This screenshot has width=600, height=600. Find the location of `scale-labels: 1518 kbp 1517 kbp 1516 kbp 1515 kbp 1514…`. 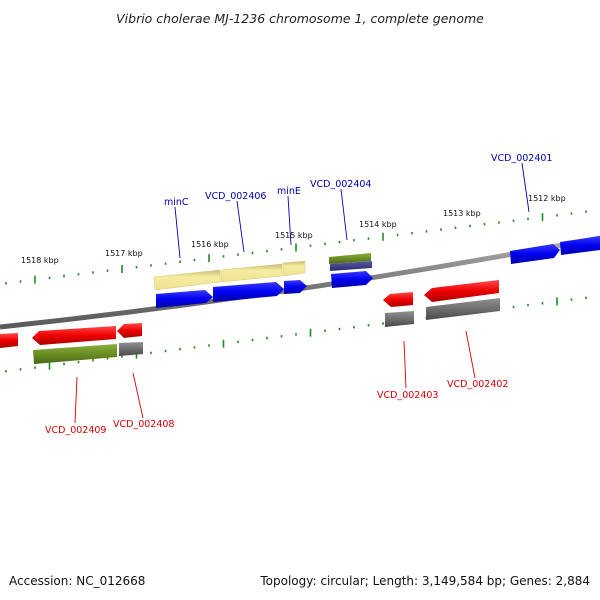

scale-labels: 1518 kbp 1517 kbp 1516 kbp 1515 kbp 1514… is located at coordinates (293, 229).